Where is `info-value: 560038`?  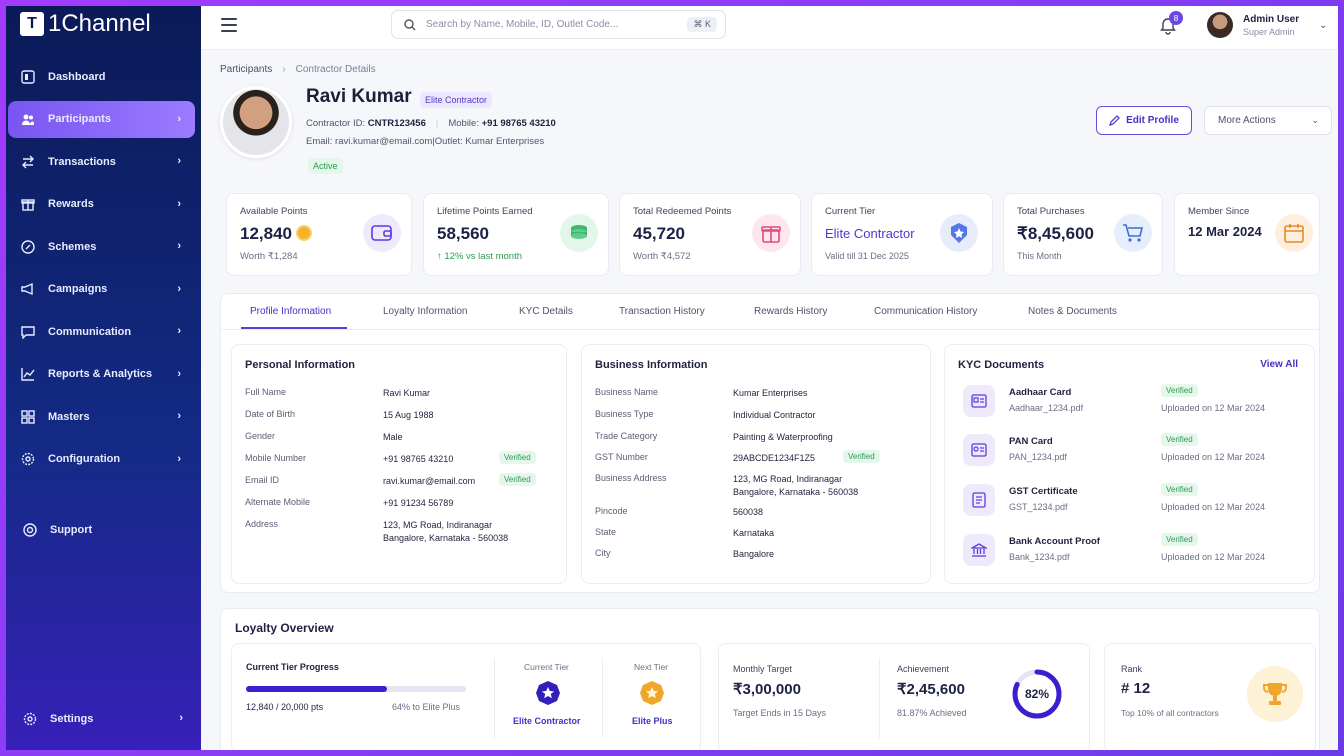 info-value: 560038 is located at coordinates (748, 512).